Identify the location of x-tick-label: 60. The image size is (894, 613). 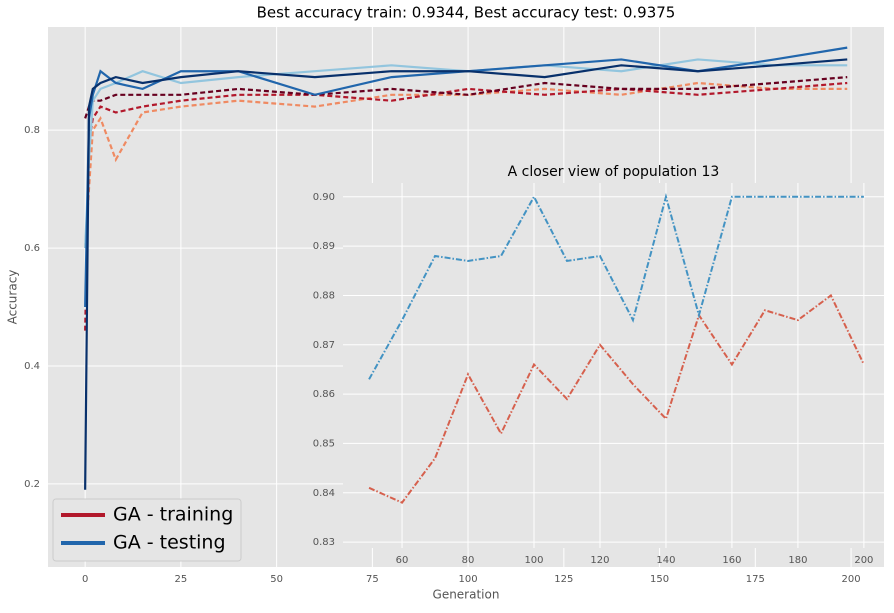
(402, 560).